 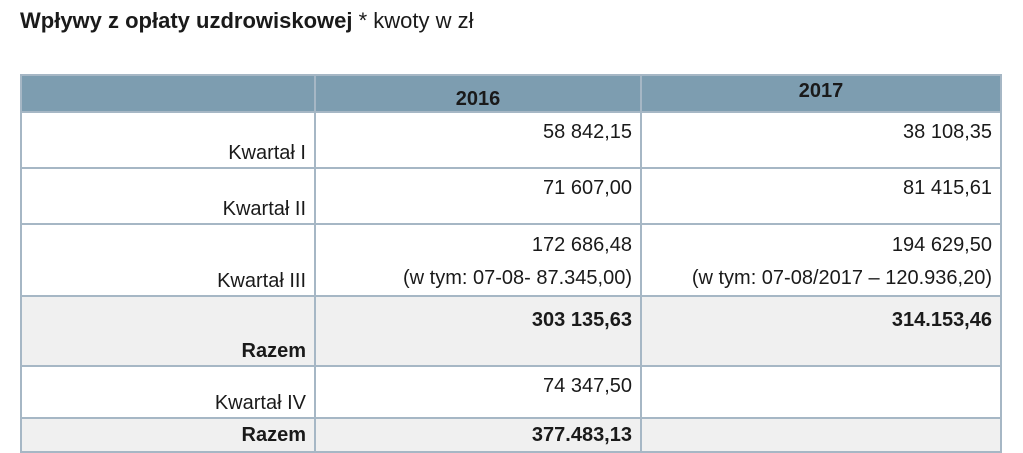 What do you see at coordinates (168, 140) in the screenshot?
I see `row-label: Kwartał I` at bounding box center [168, 140].